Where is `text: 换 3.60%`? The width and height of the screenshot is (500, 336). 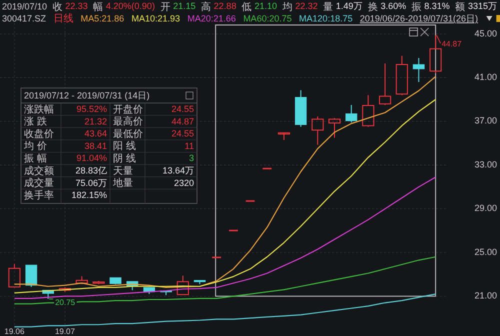 text: 换 3.60% is located at coordinates (387, 6).